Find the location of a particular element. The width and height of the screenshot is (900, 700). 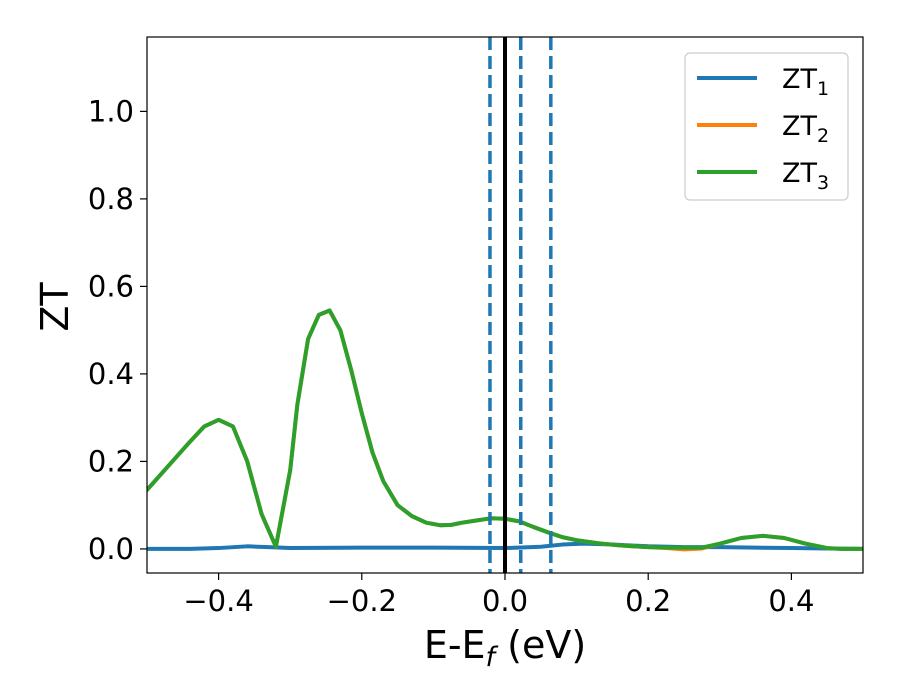

legend-label-zt3: ZT3 is located at coordinates (805, 176).